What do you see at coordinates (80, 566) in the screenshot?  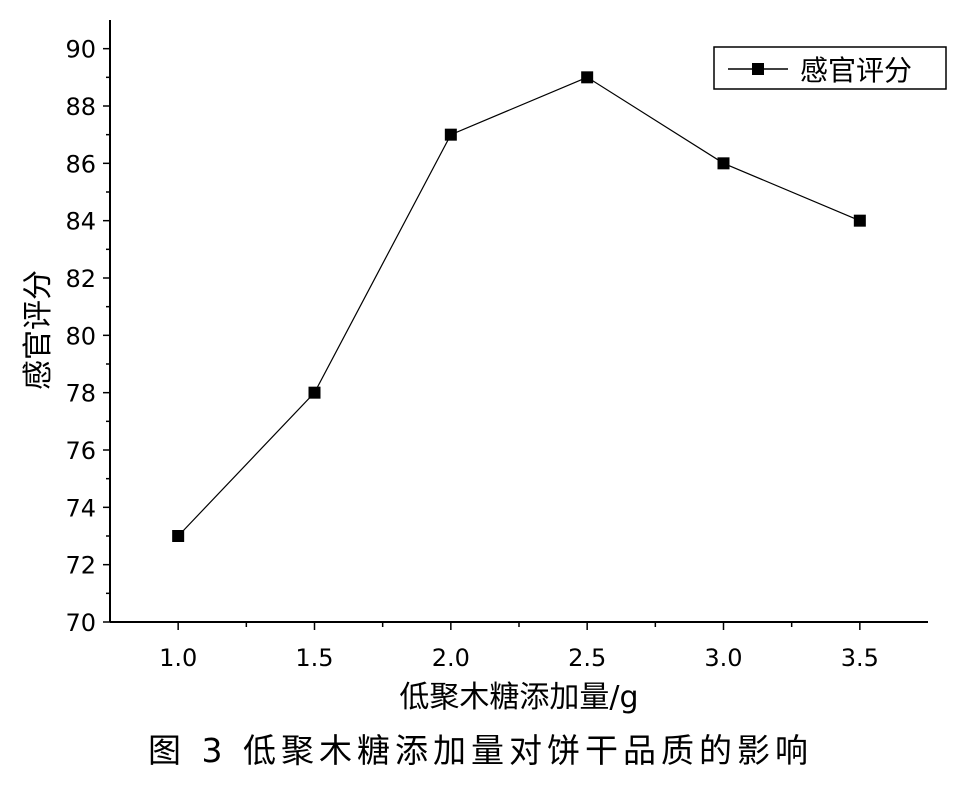 I see `y-tick-label: 72` at bounding box center [80, 566].